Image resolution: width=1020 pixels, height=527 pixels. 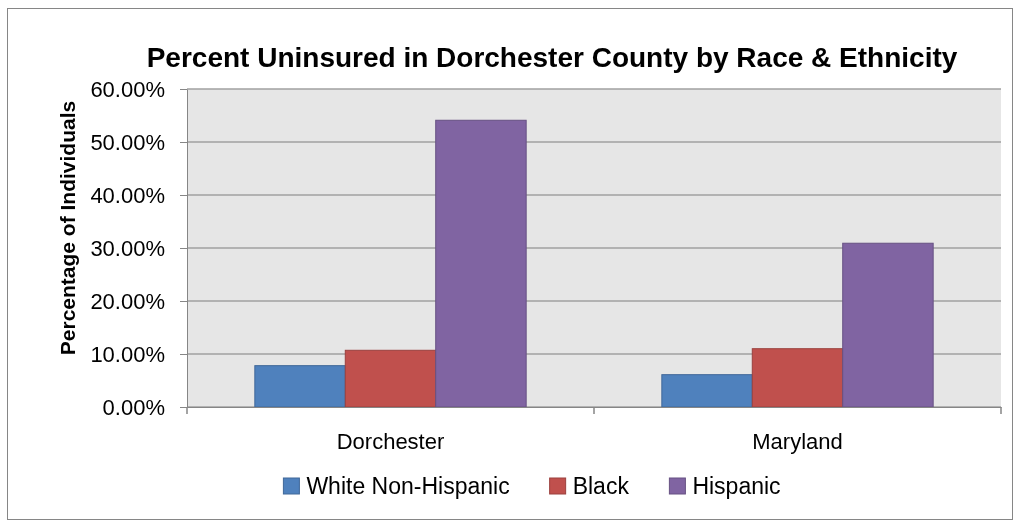 What do you see at coordinates (127, 354) in the screenshot?
I see `y-tick-label: 10.00%` at bounding box center [127, 354].